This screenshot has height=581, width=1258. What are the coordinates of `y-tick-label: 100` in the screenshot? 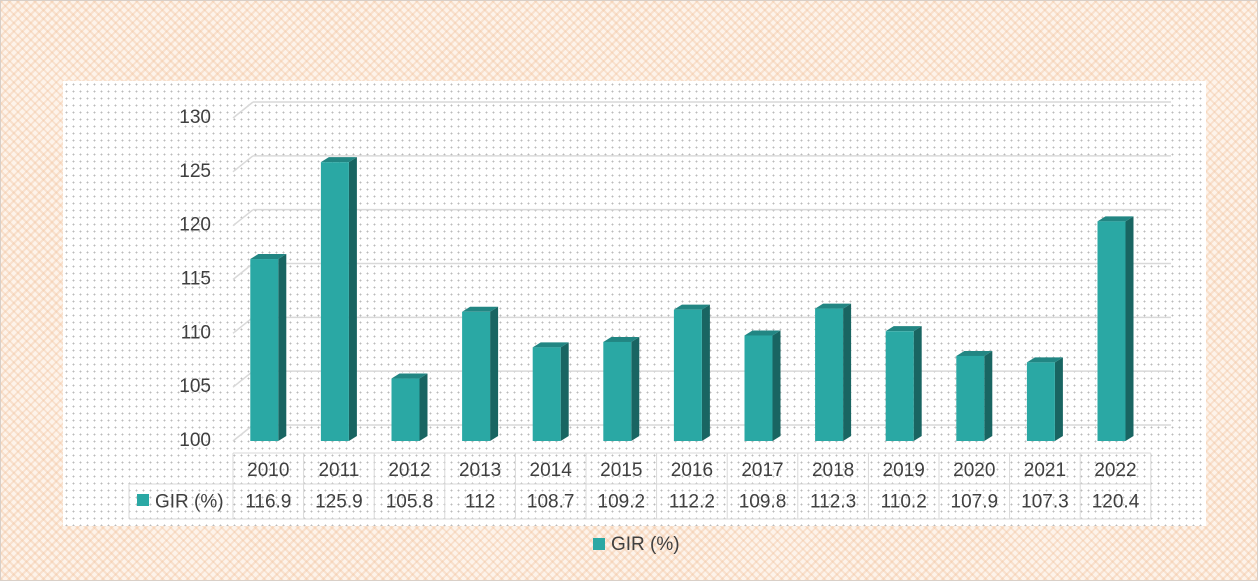 It's located at (195, 440).